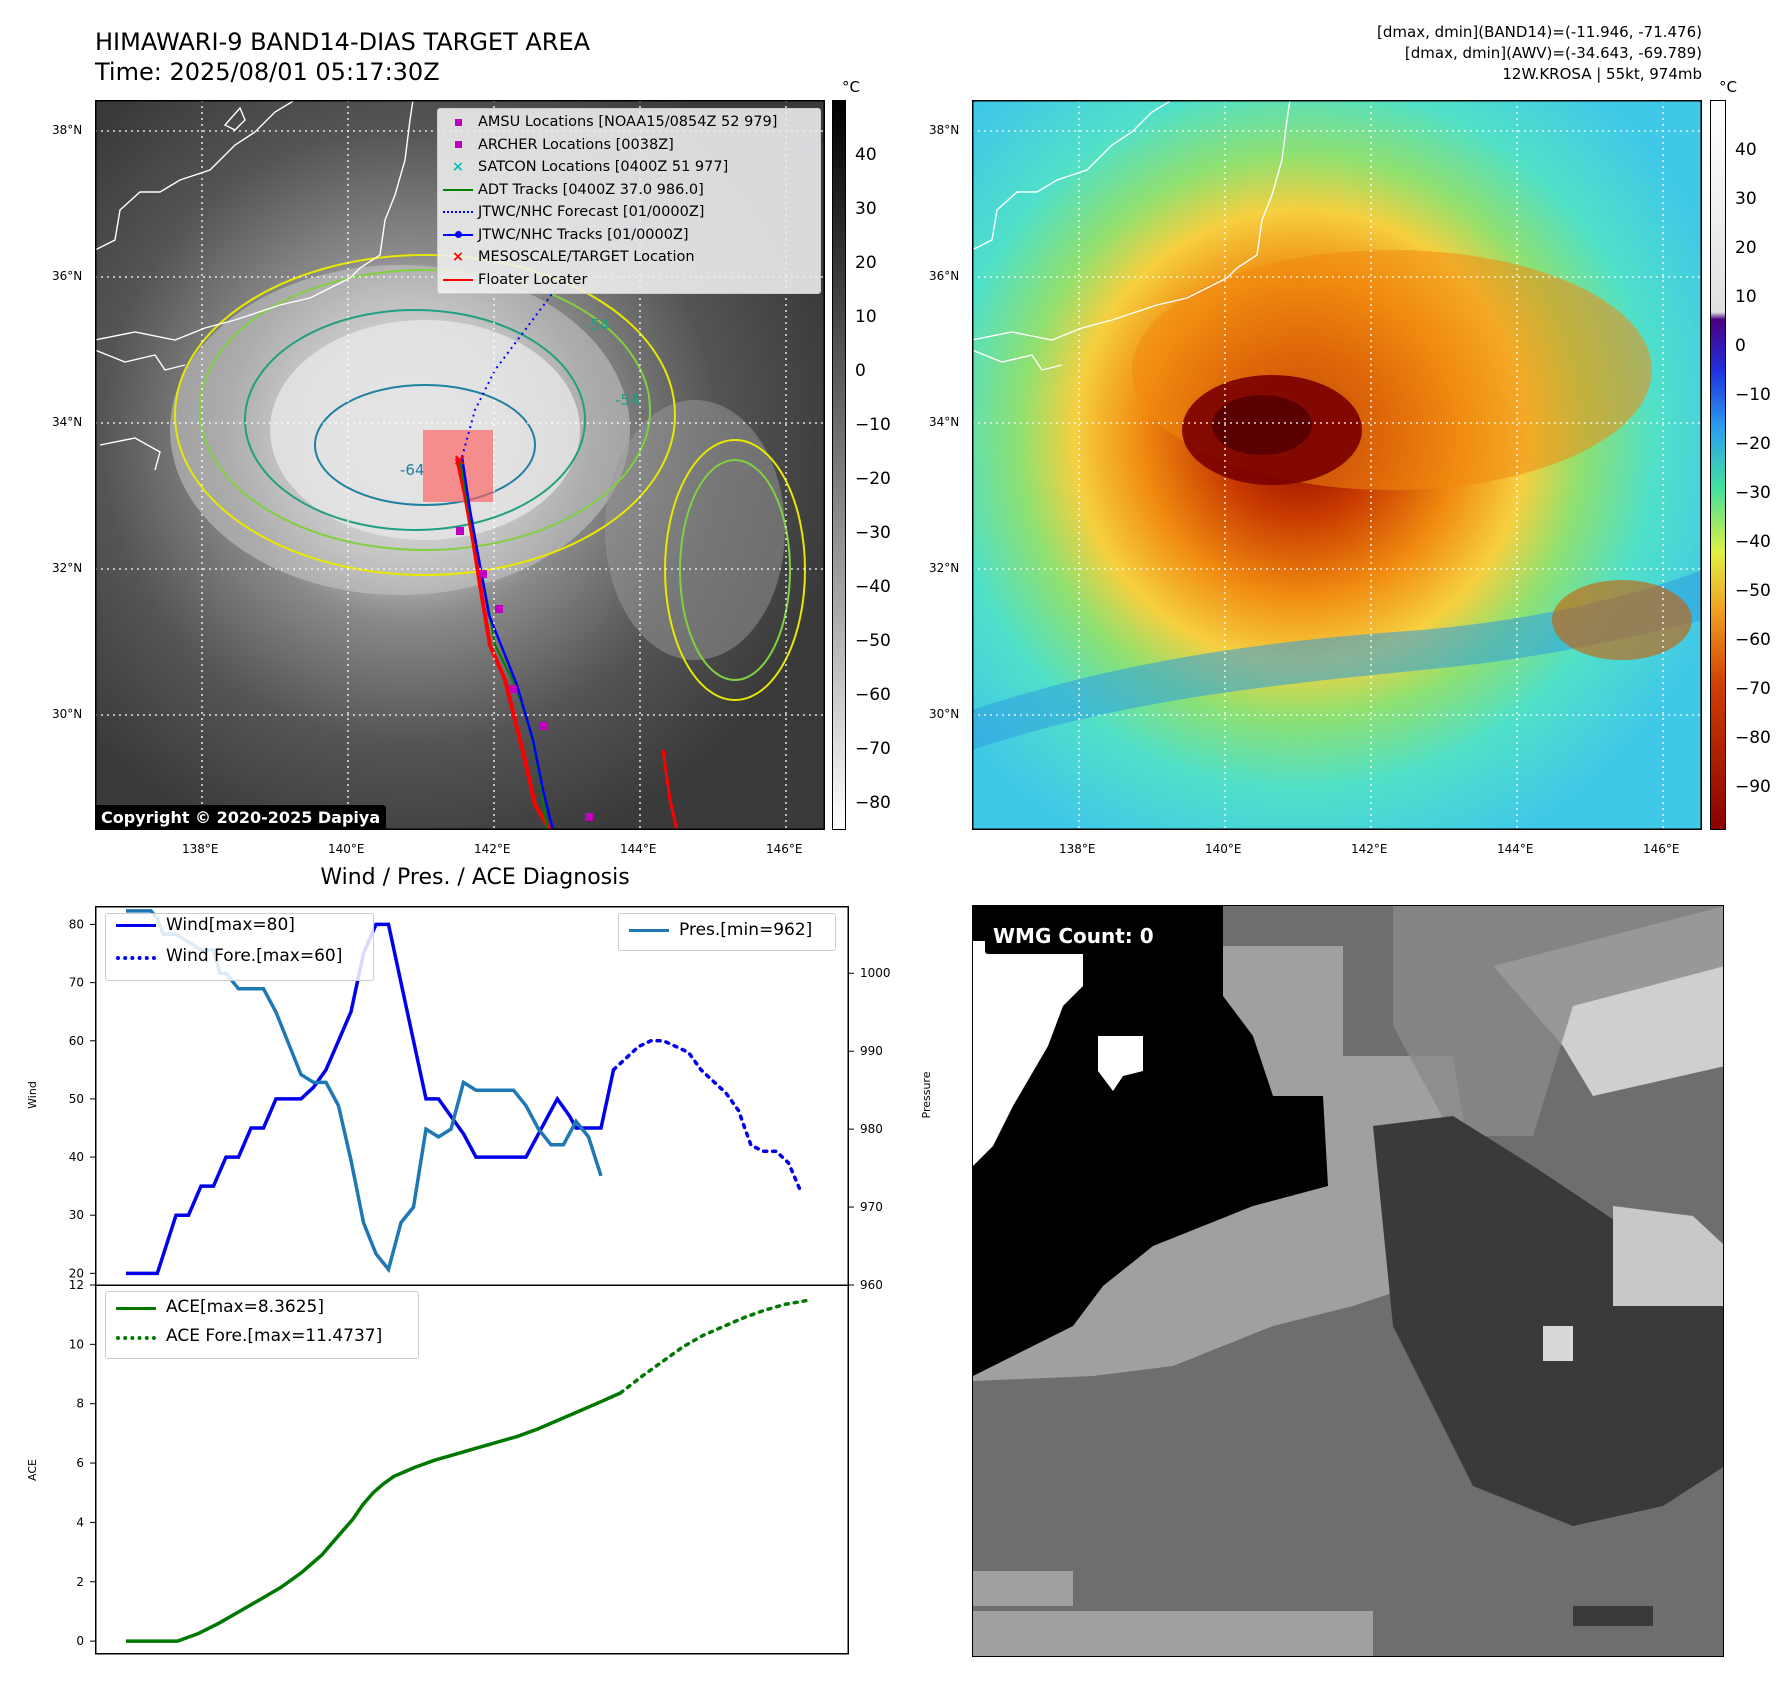  I want to click on y-tick-label: 80, so click(76, 924).